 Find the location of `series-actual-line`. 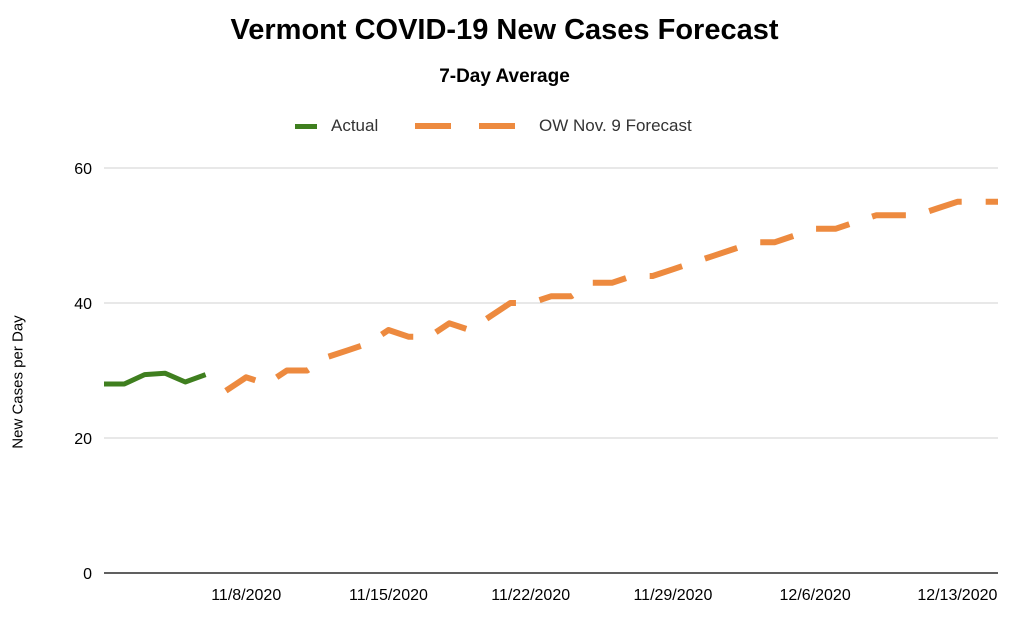

series-actual-line is located at coordinates (155, 378).